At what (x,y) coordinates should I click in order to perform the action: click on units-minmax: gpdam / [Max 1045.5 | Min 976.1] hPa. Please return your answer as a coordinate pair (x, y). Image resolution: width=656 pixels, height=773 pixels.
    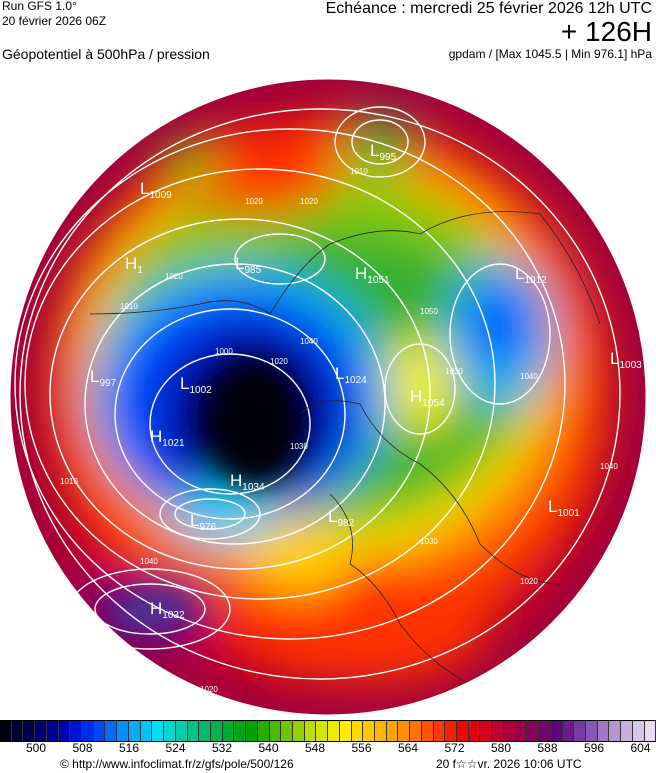
    Looking at the image, I should click on (550, 54).